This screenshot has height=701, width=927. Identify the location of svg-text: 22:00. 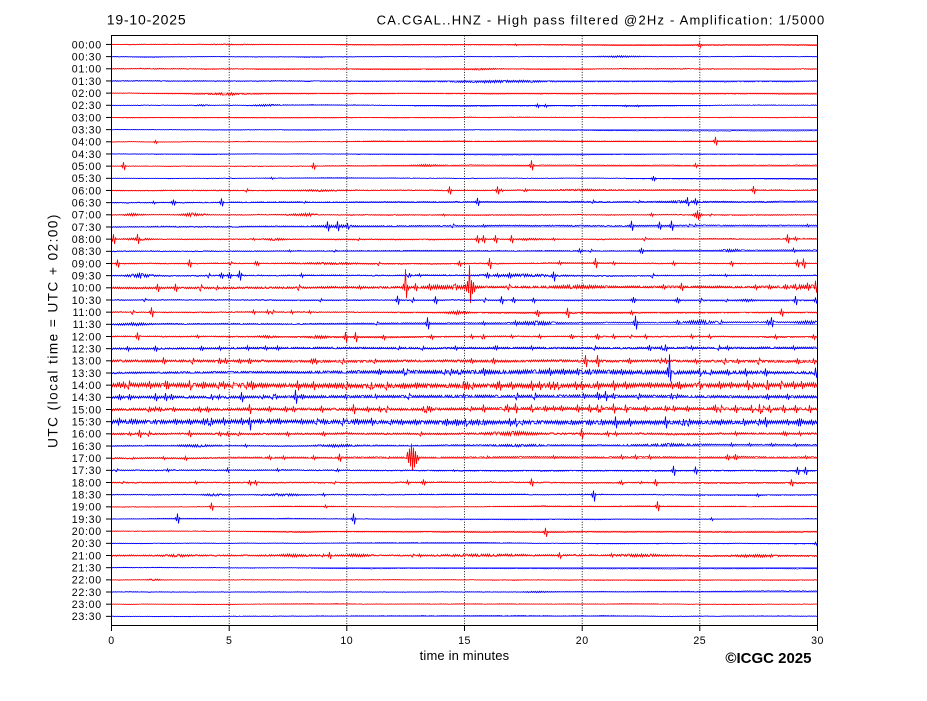
(87, 581).